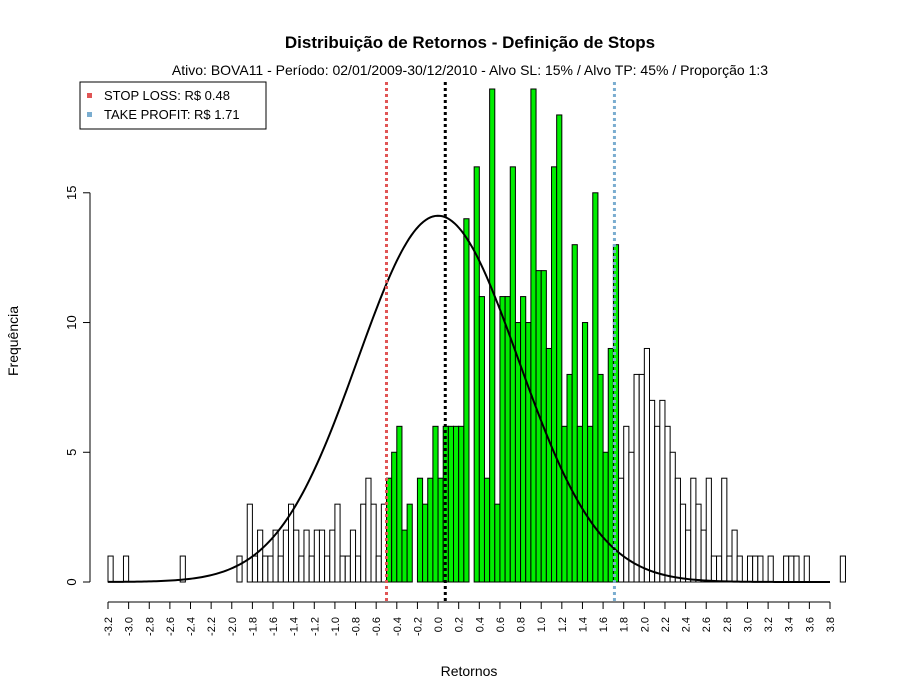  What do you see at coordinates (315, 626) in the screenshot?
I see `x-tick-label: -1.2` at bounding box center [315, 626].